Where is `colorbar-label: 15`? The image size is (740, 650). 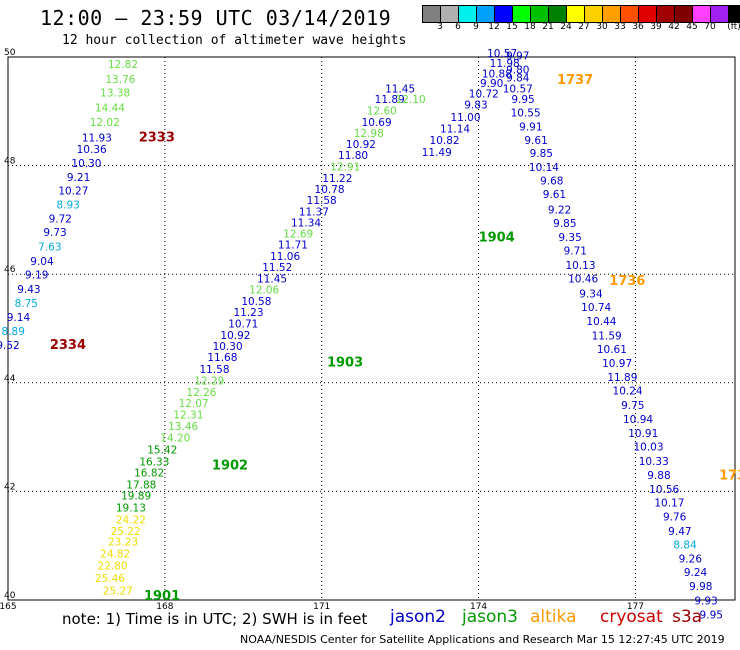
colorbar-label: 15 is located at coordinates (512, 27).